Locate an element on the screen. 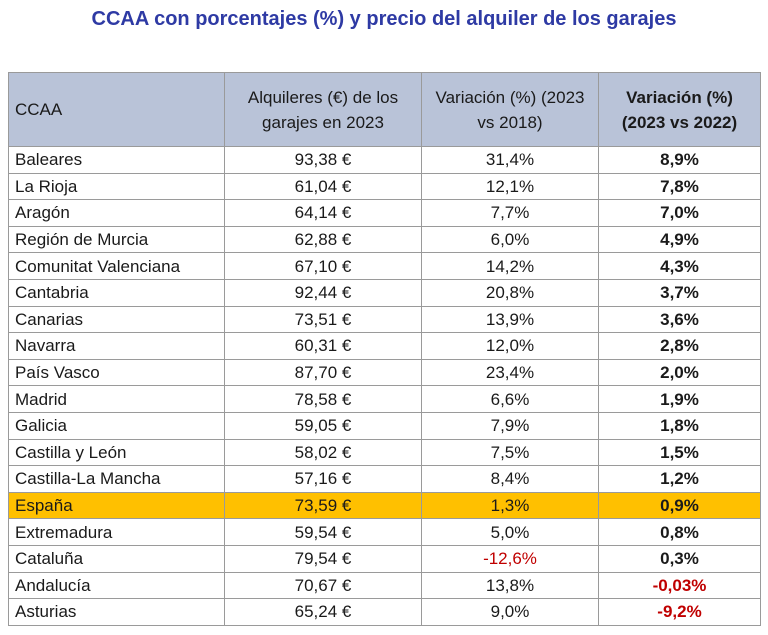 The image size is (768, 635). cell-ccaa: País Vasco is located at coordinates (116, 372).